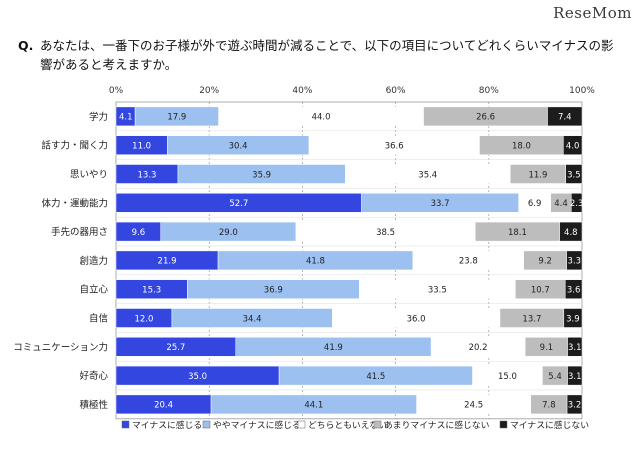 The image size is (640, 452). Describe the element at coordinates (257, 425) in the screenshot. I see `legend-label: ややマイナスに感じる` at that location.